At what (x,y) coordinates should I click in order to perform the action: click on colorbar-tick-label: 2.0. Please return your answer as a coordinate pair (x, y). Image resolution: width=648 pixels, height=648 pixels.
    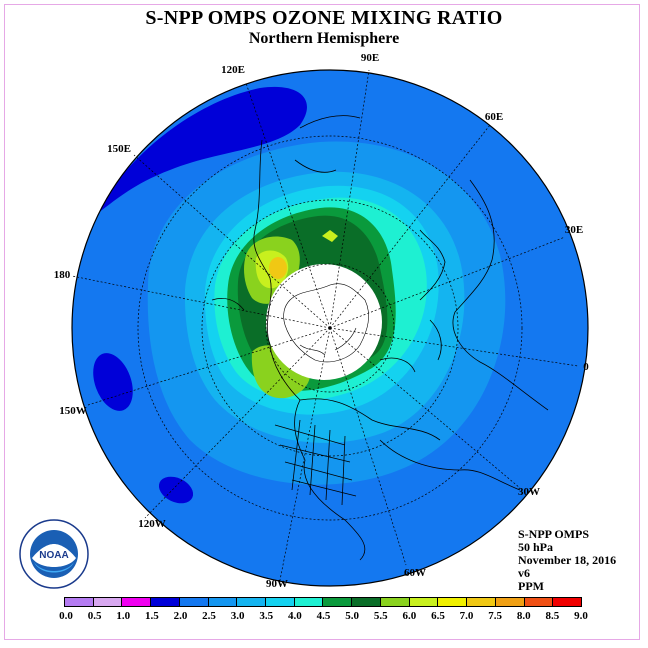
    Looking at the image, I should click on (180, 616).